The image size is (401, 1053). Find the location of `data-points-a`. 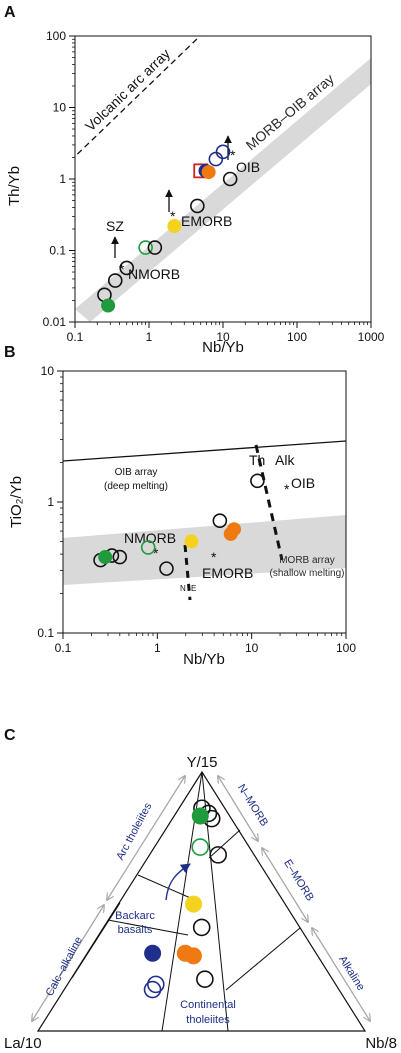

data-points-a is located at coordinates (167, 228).